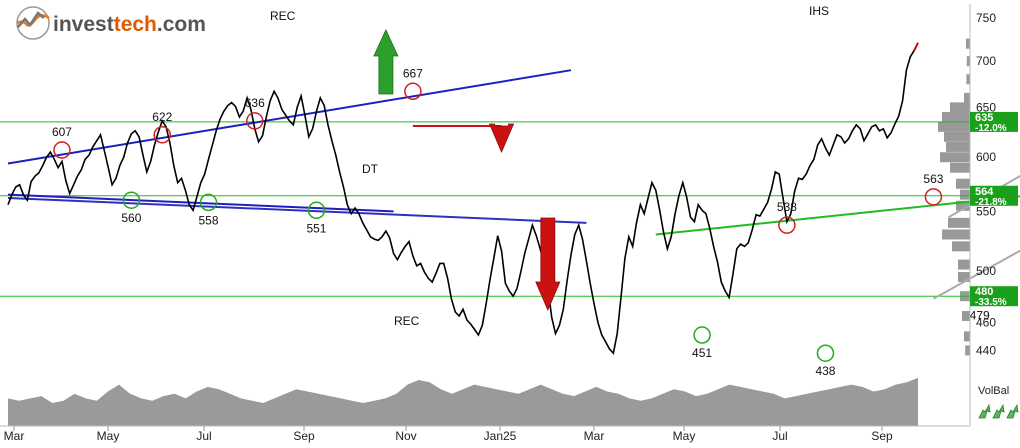 The width and height of the screenshot is (1020, 448). I want to click on investtech-logo: investtech.com, so click(111, 23).